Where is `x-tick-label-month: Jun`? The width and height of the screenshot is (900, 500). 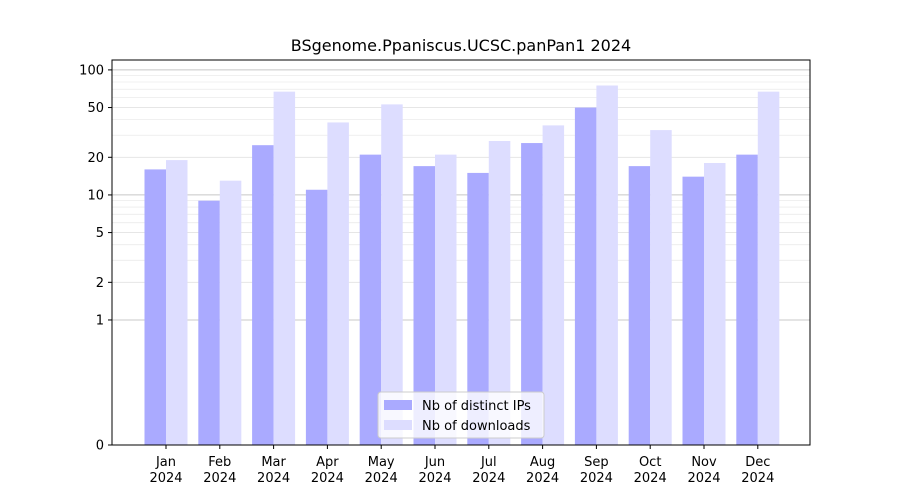 x-tick-label-month: Jun is located at coordinates (434, 462).